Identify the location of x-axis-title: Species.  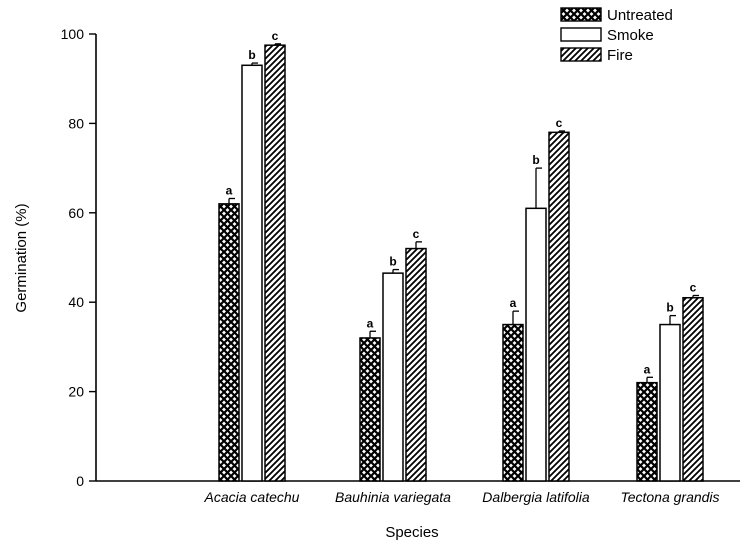
(411, 532).